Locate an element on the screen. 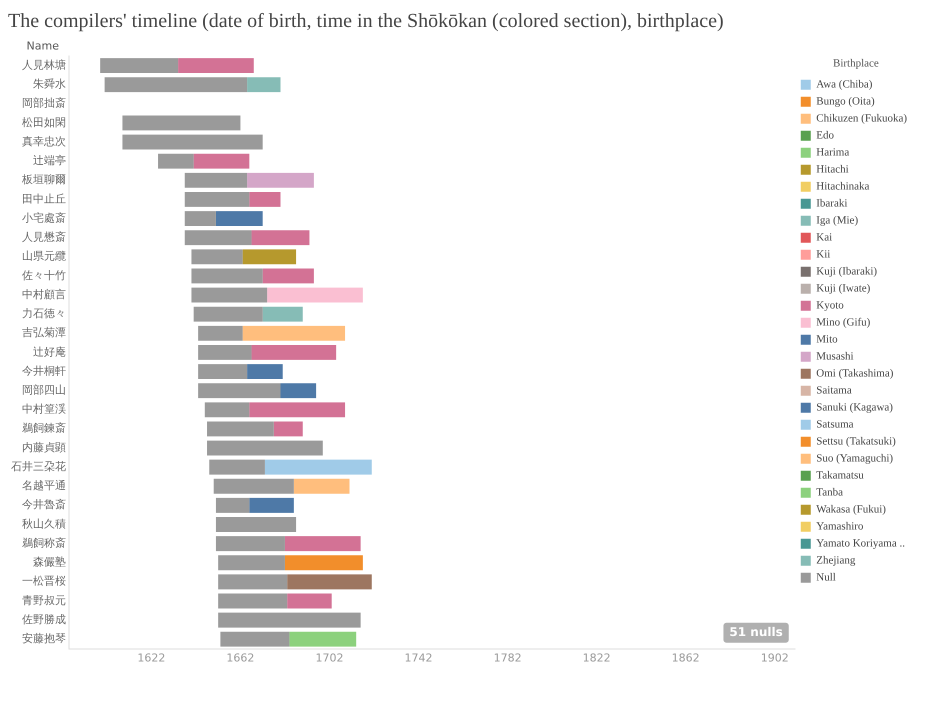  legend-label: Kii is located at coordinates (823, 254).